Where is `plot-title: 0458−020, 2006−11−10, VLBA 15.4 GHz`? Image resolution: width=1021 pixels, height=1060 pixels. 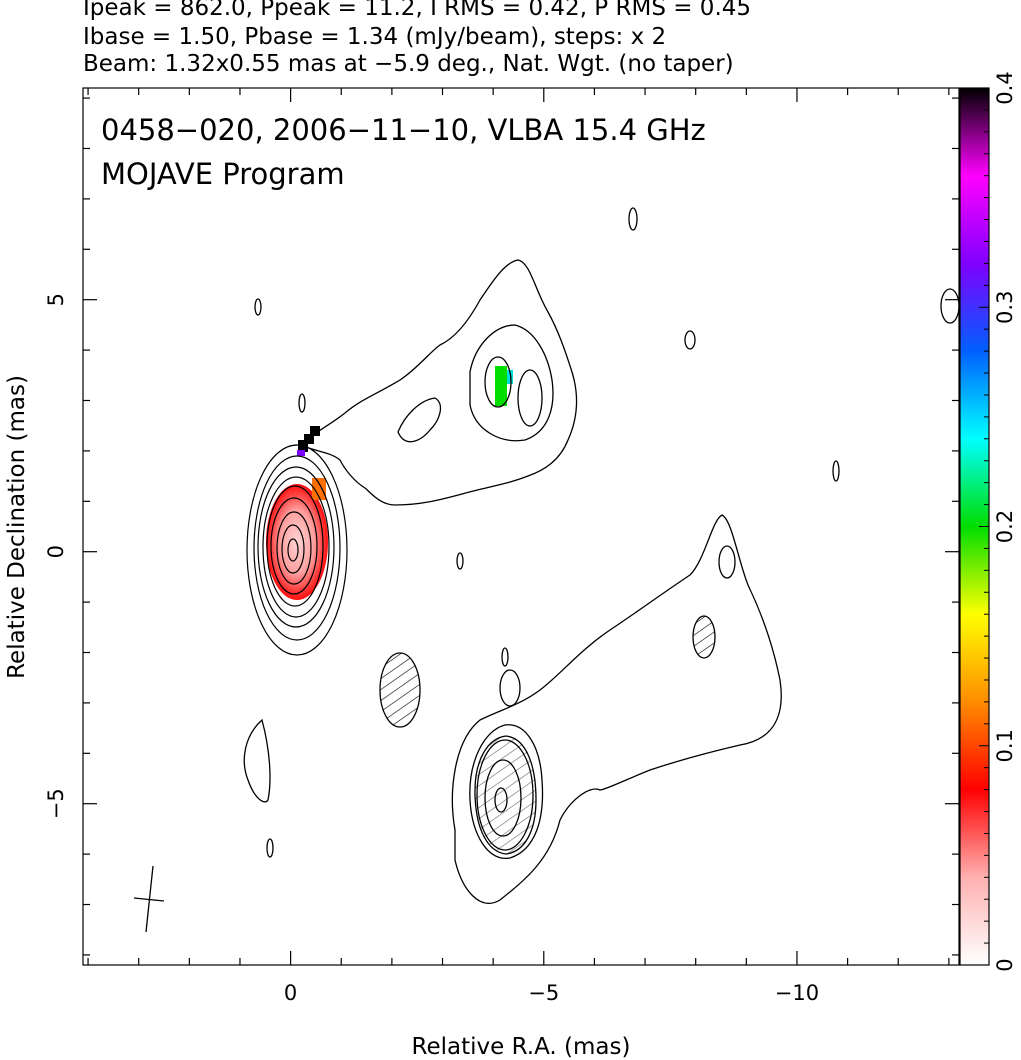 plot-title: 0458−020, 2006−11−10, VLBA 15.4 GHz is located at coordinates (403, 130).